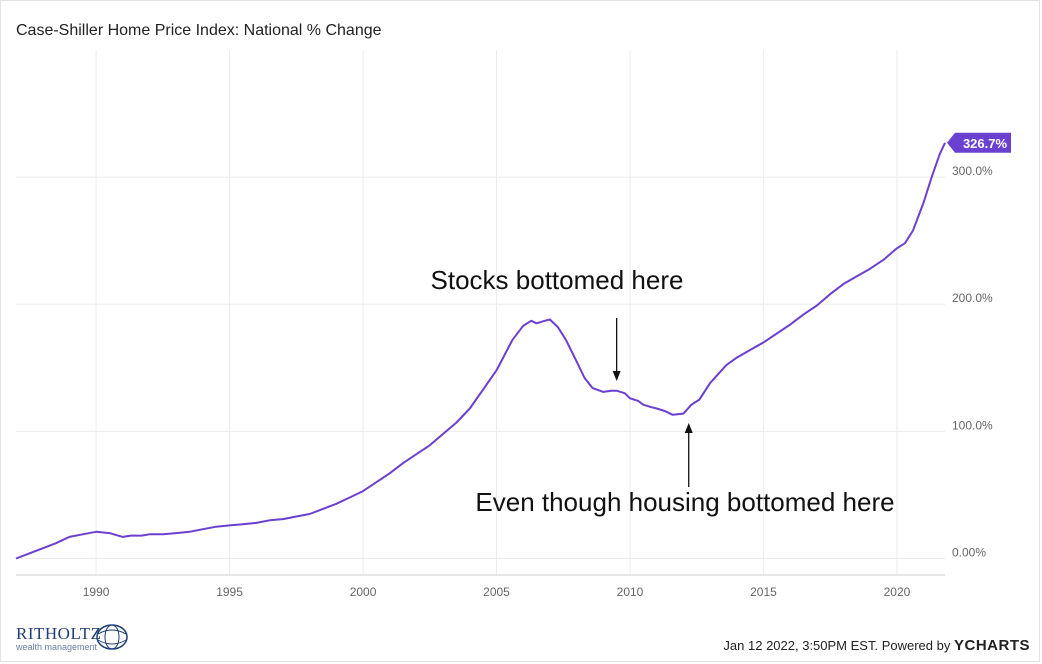 The image size is (1042, 664). What do you see at coordinates (985, 143) in the screenshot?
I see `last-value-label: 326.7%` at bounding box center [985, 143].